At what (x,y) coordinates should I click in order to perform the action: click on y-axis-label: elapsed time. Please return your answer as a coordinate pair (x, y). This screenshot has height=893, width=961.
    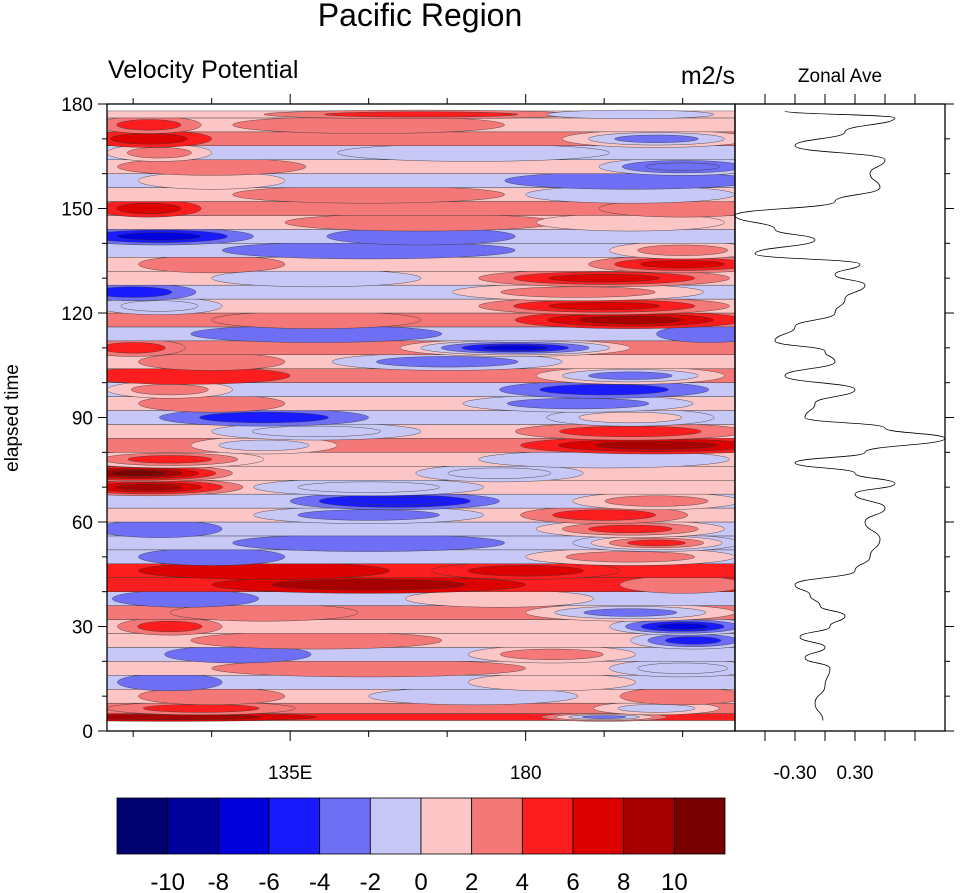
    Looking at the image, I should click on (12, 418).